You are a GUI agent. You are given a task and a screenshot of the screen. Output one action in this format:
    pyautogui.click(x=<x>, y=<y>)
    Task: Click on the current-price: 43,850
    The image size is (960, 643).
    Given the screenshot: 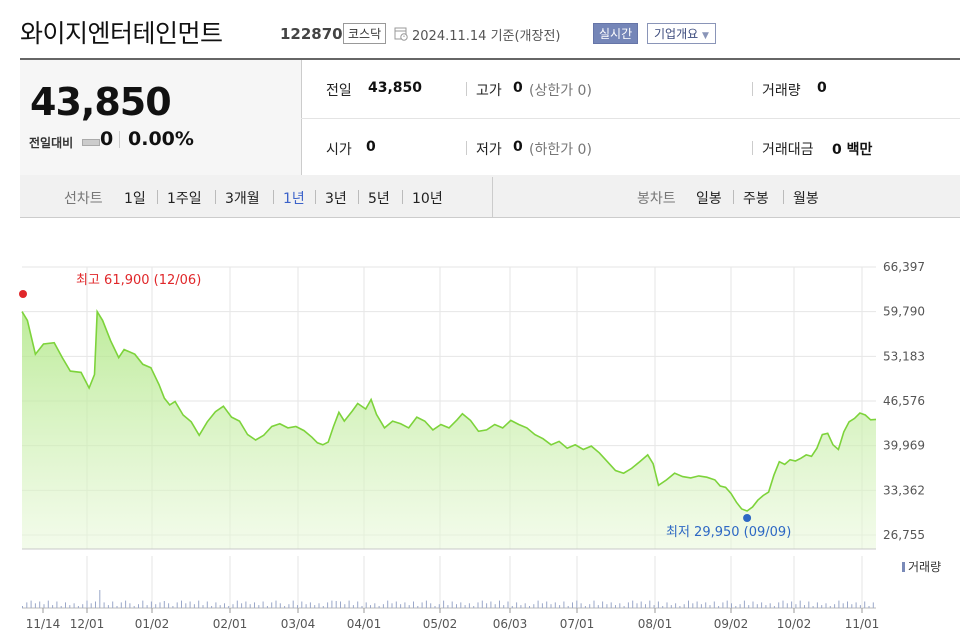 What is the action you would take?
    pyautogui.click(x=101, y=102)
    